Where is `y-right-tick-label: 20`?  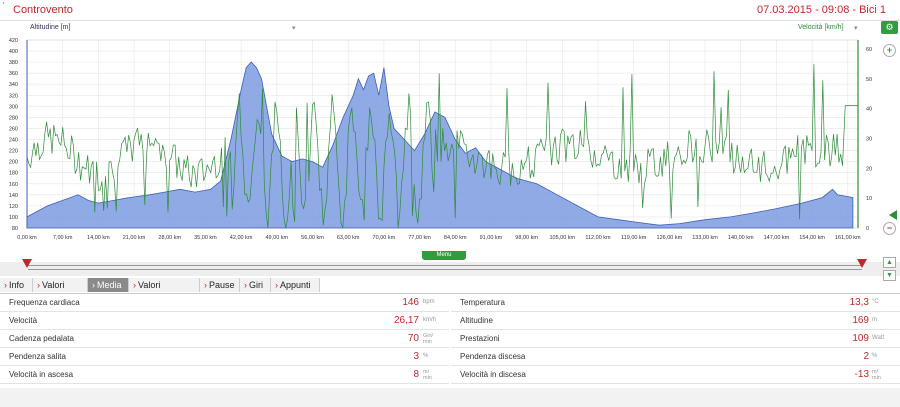 y-right-tick-label: 20 is located at coordinates (869, 169).